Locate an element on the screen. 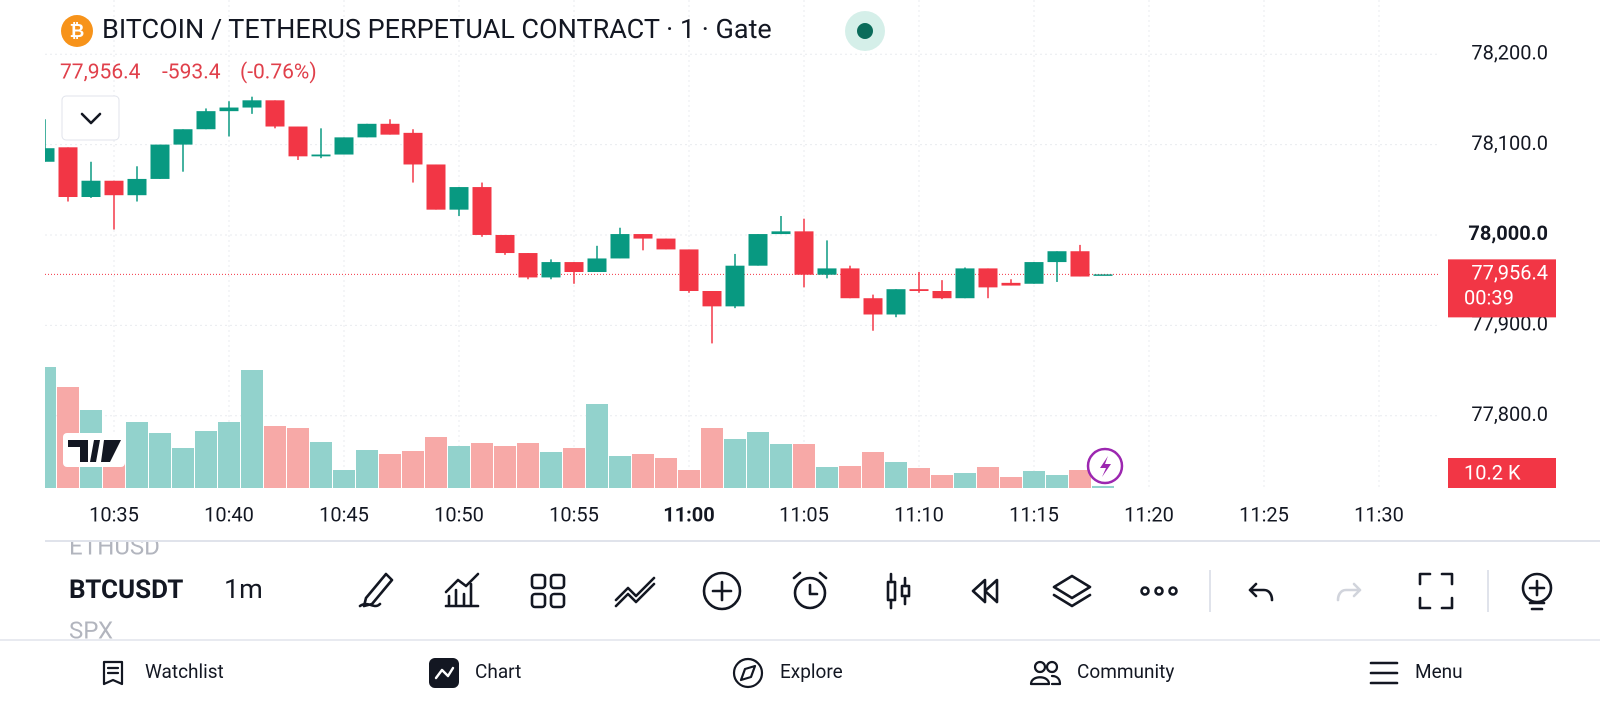 This screenshot has height=720, width=1600. drawing-tools is located at coordinates (376, 590).